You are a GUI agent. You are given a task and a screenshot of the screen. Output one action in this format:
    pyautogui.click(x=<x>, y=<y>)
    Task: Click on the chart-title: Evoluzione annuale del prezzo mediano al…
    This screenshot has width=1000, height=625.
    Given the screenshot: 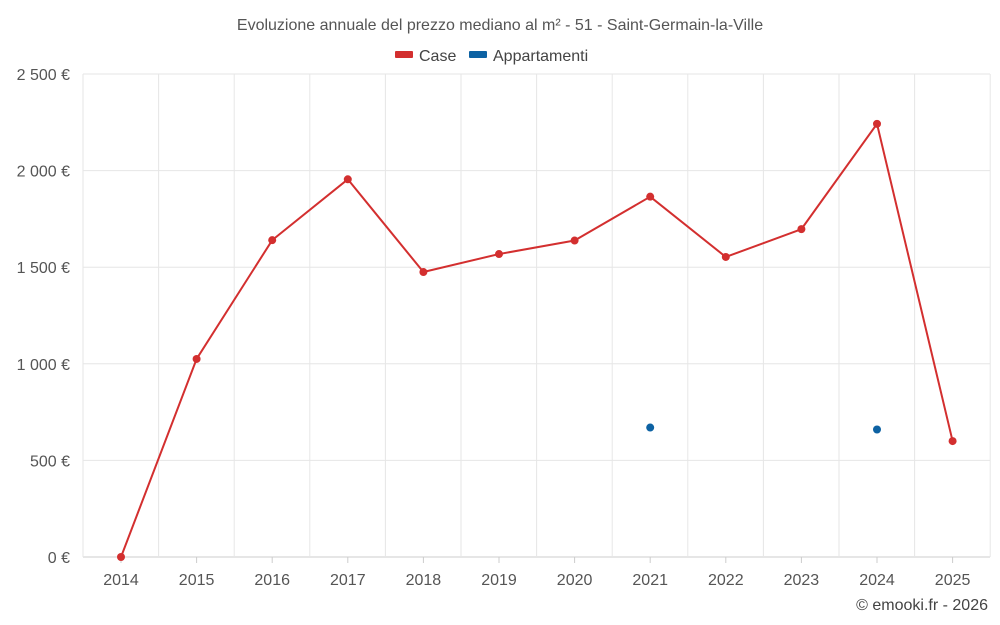 What is the action you would take?
    pyautogui.click(x=500, y=25)
    